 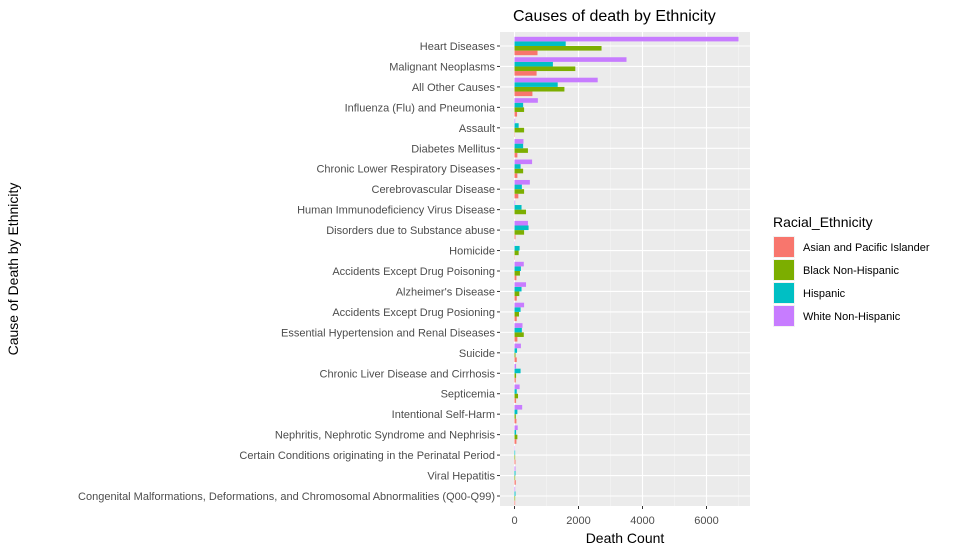 I want to click on x-axis-title: Death Count, so click(x=625, y=538).